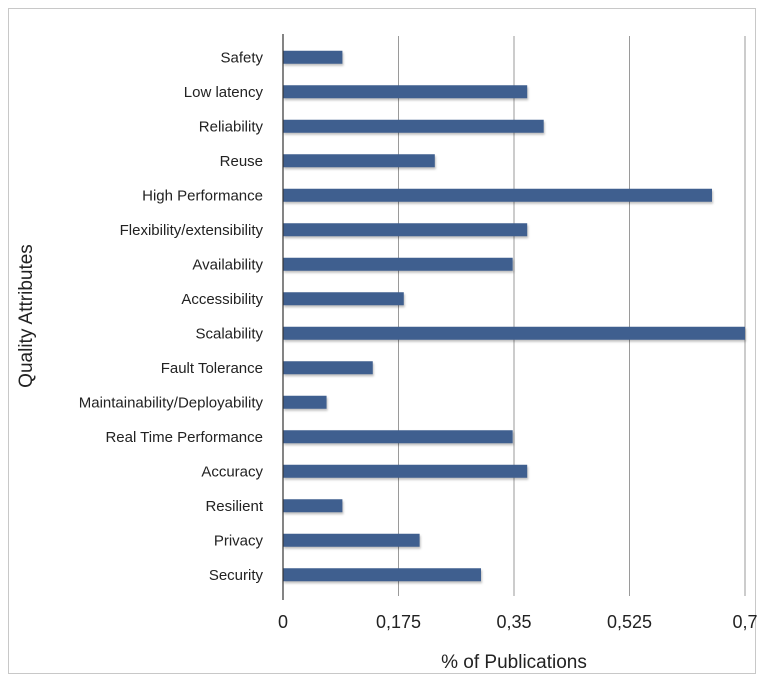  Describe the element at coordinates (229, 333) in the screenshot. I see `category-label: Scalability` at that location.